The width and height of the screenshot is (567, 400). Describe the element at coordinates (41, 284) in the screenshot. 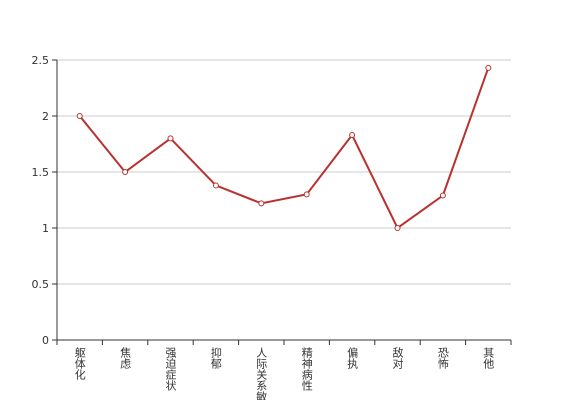

I see `y-tick-label: 0.5` at that location.